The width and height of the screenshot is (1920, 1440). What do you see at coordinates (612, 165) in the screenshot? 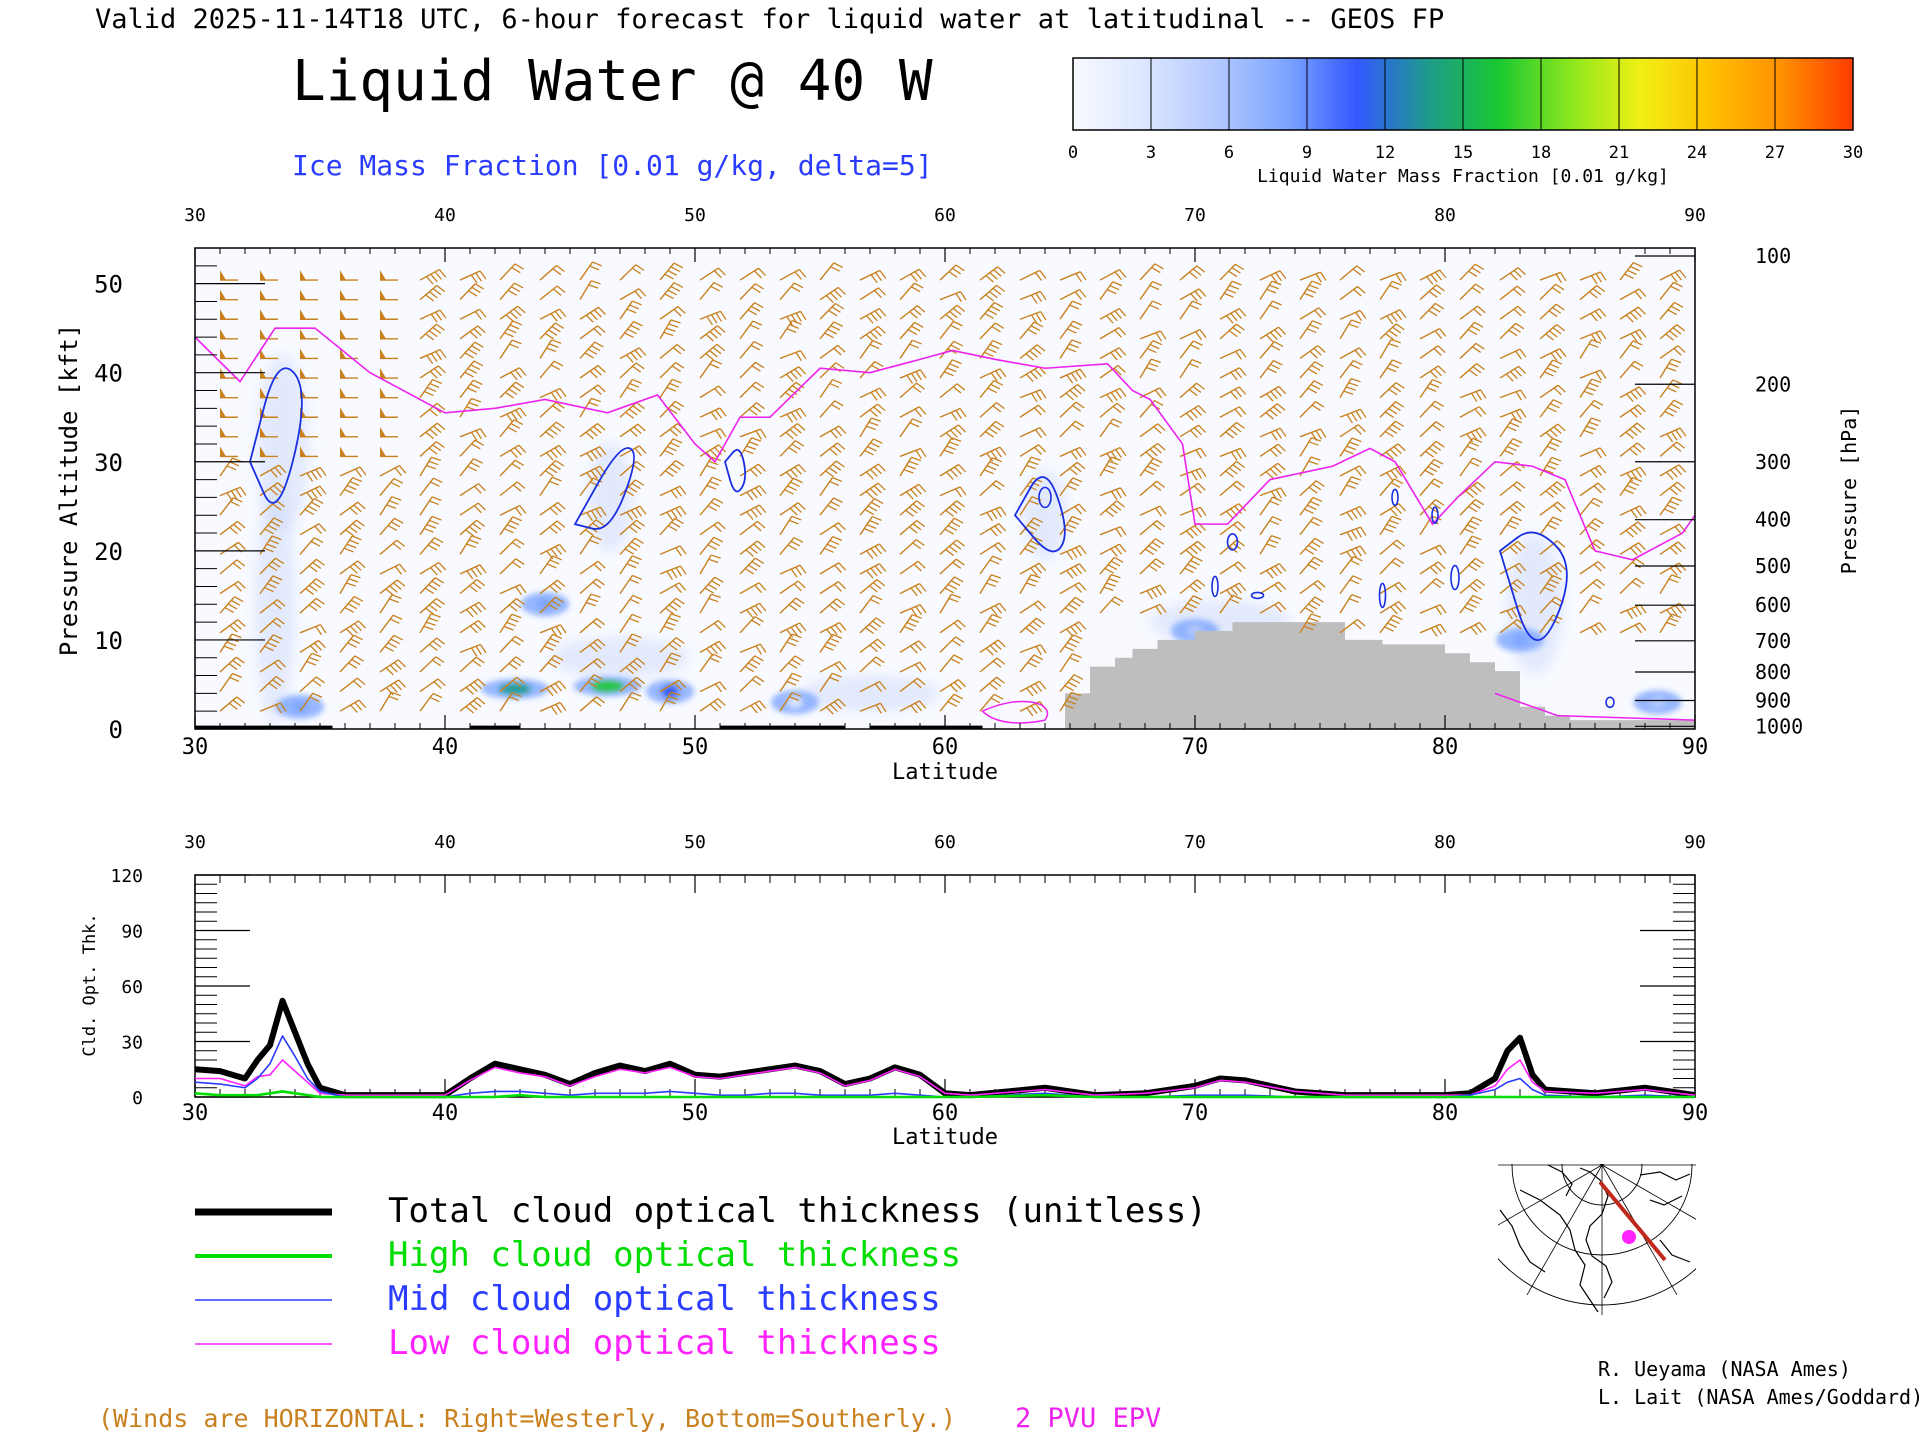
I see `ice-label: Ice Mass Fraction [0.01 g/kg, delta=5]` at bounding box center [612, 165].